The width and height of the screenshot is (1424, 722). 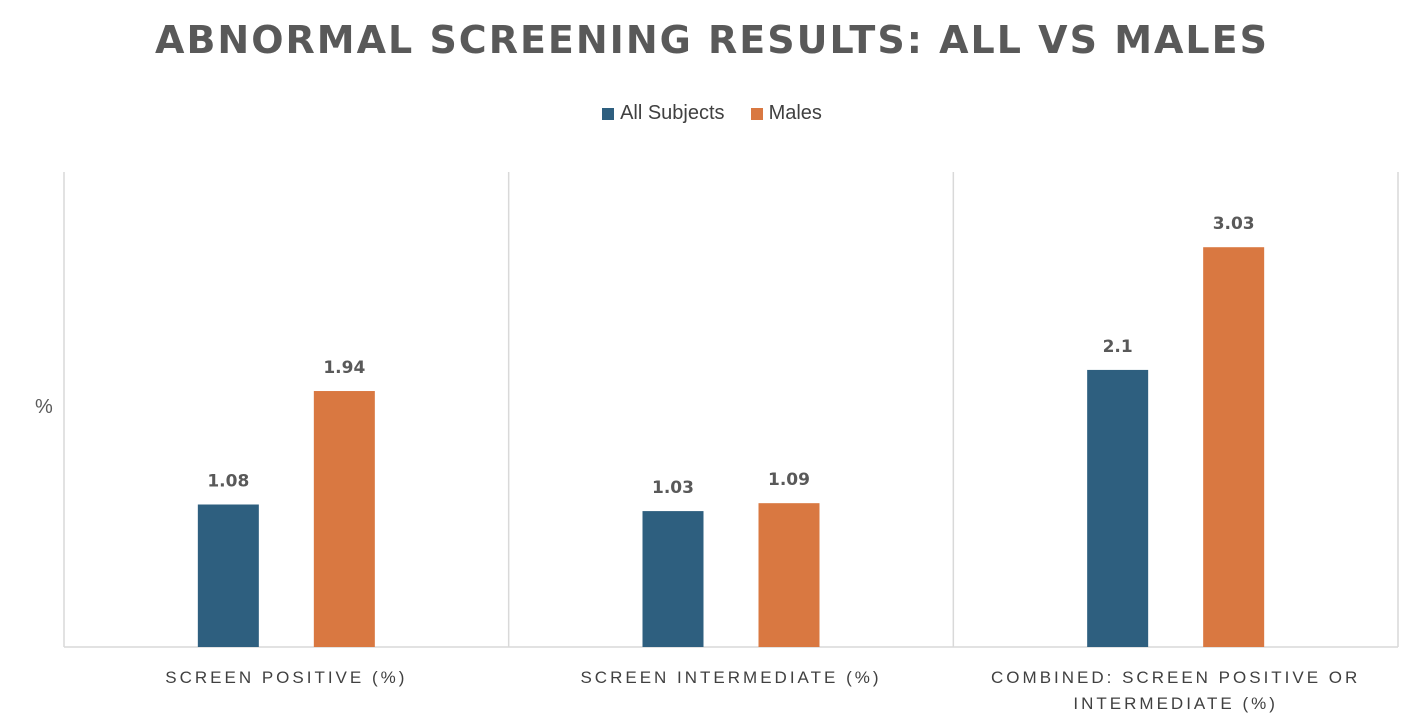 I want to click on data-label-males: 3.03, so click(x=1234, y=224).